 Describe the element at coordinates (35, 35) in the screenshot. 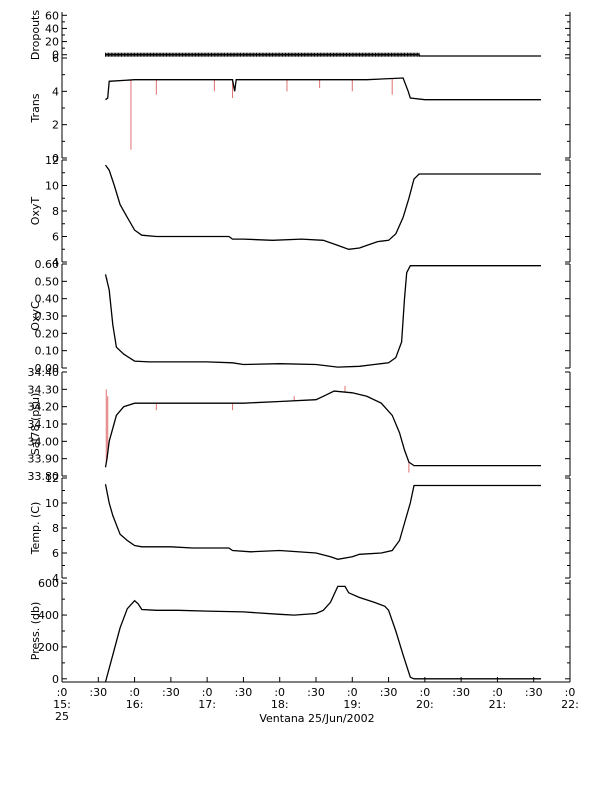

I see `dropouts-ylabel: Dropouts` at that location.